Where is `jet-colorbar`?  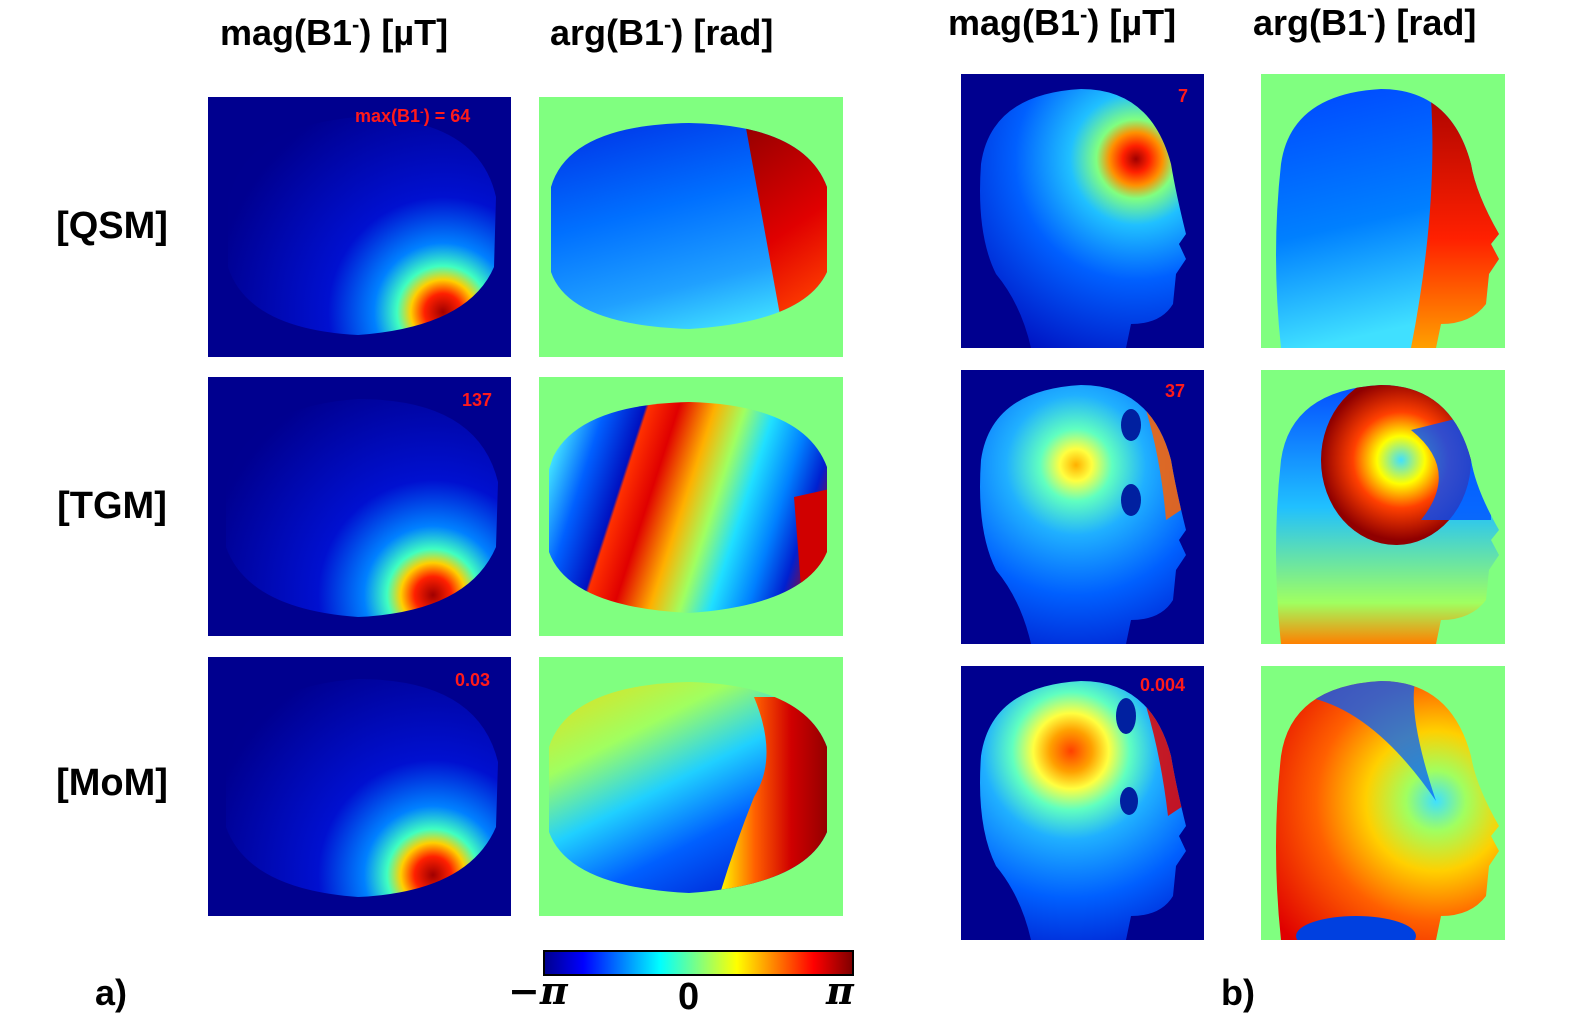
jet-colorbar is located at coordinates (698, 963).